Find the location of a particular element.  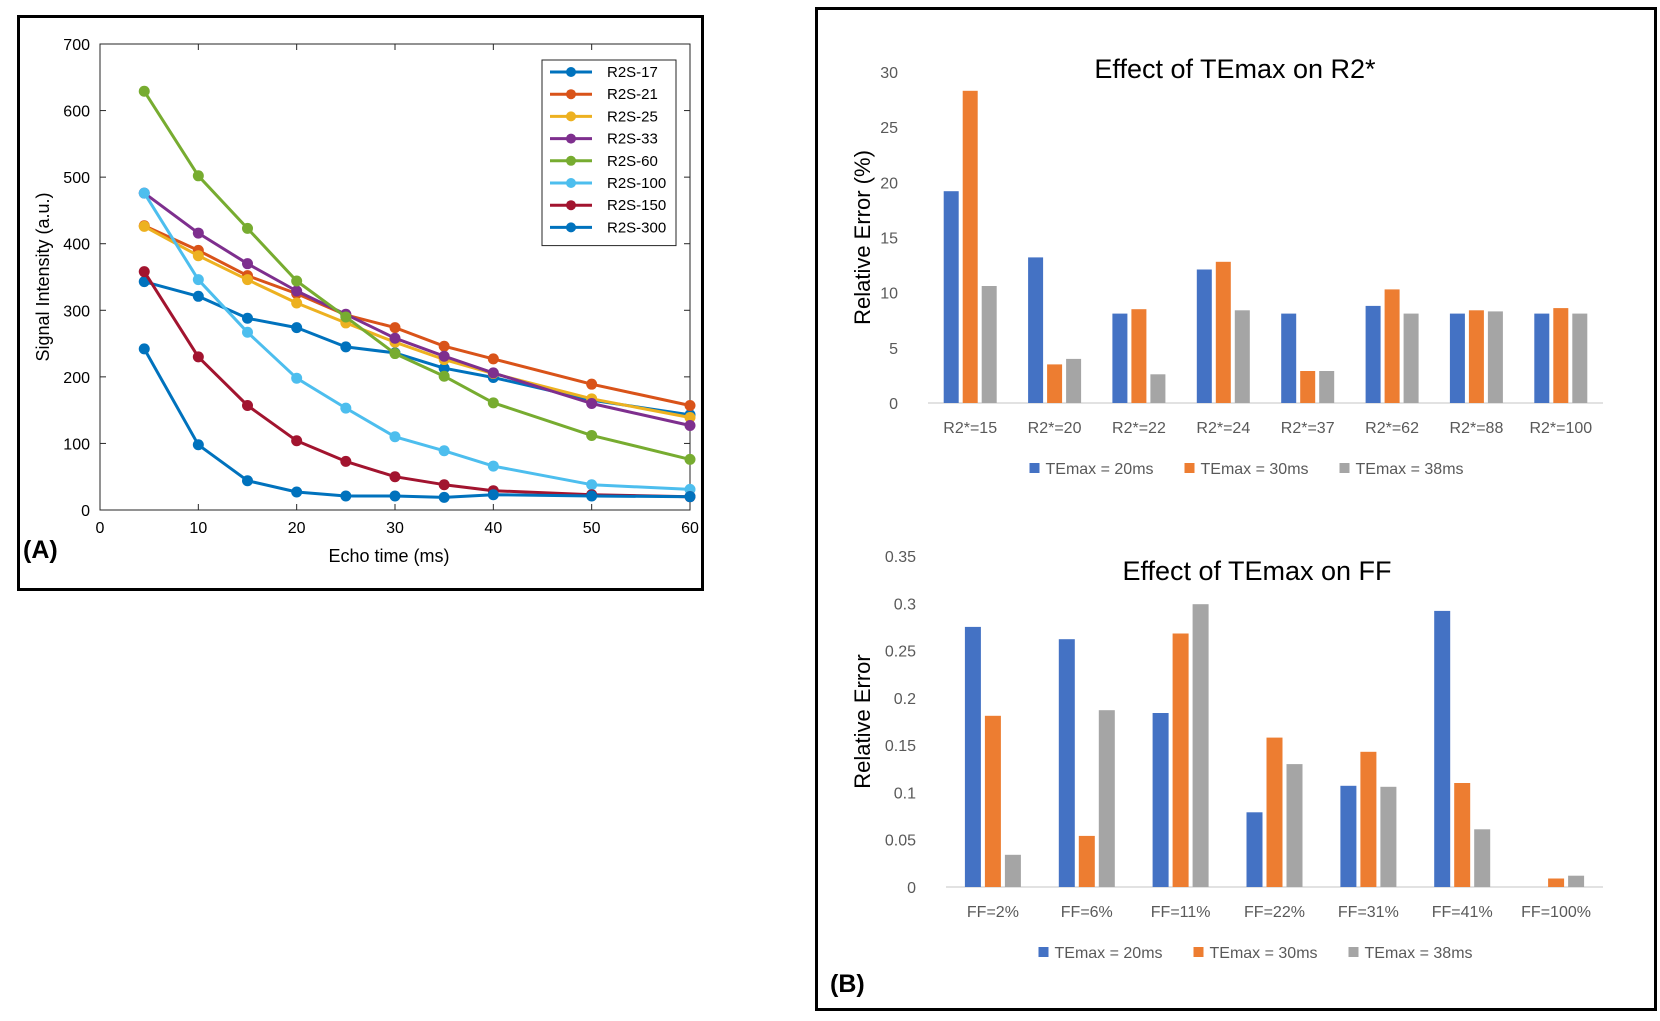

y-tick-label: 300 is located at coordinates (76, 311).